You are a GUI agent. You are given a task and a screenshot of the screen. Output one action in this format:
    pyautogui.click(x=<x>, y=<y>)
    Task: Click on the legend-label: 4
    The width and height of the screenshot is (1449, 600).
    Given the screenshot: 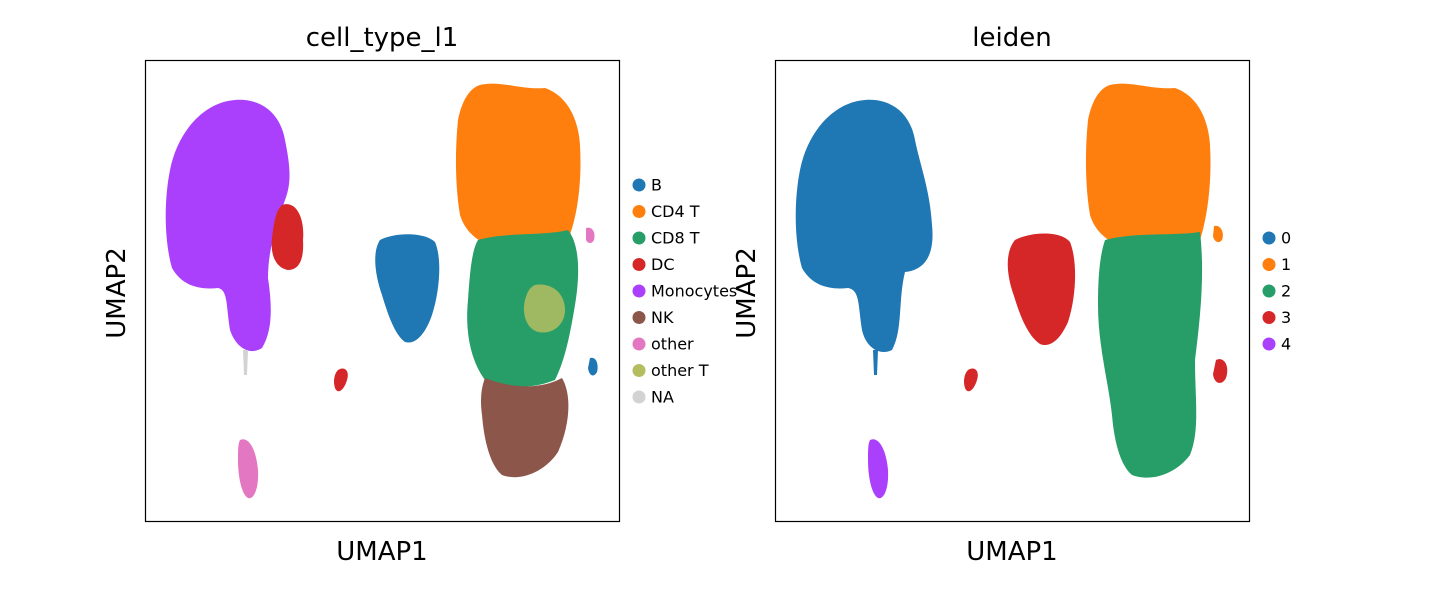 What is the action you would take?
    pyautogui.click(x=1286, y=344)
    